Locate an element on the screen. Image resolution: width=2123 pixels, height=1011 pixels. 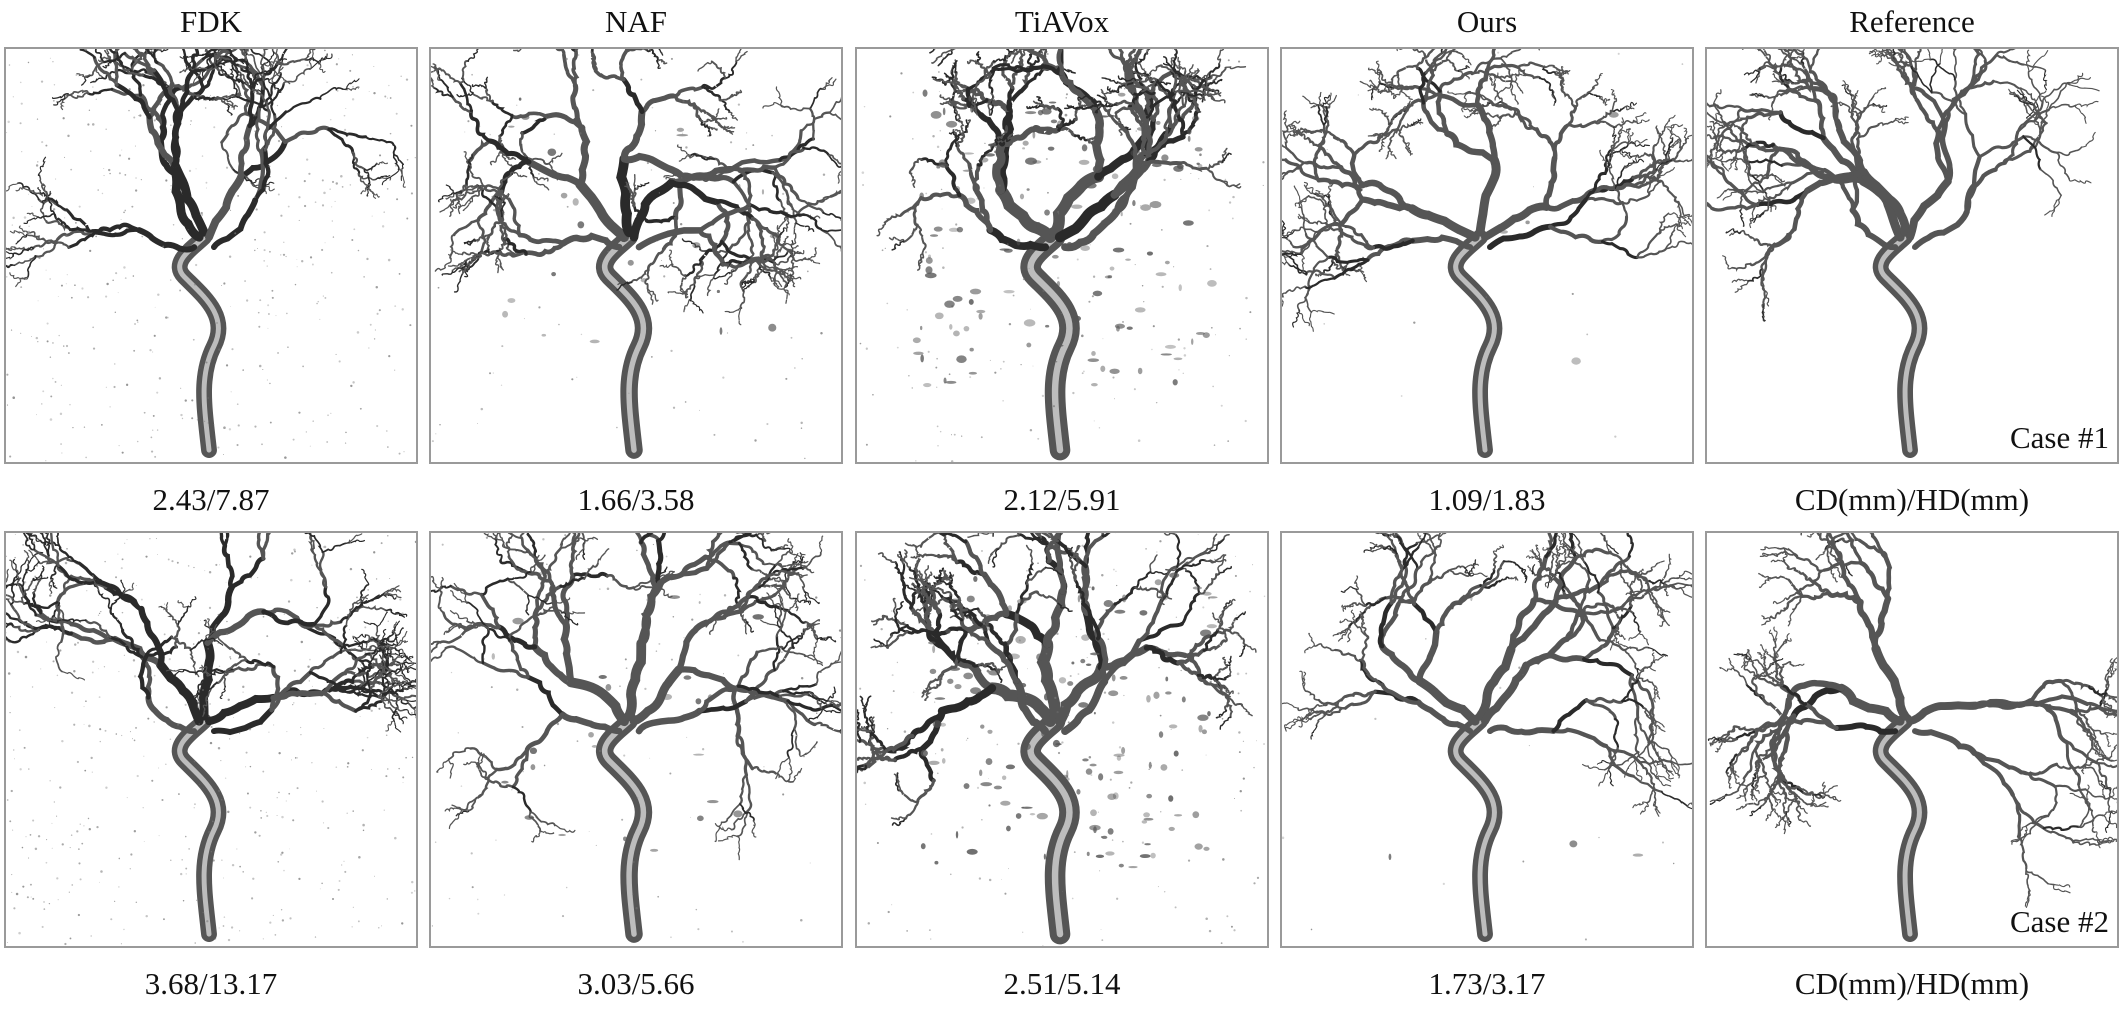
panel-case2-tiavox is located at coordinates (1062, 739).